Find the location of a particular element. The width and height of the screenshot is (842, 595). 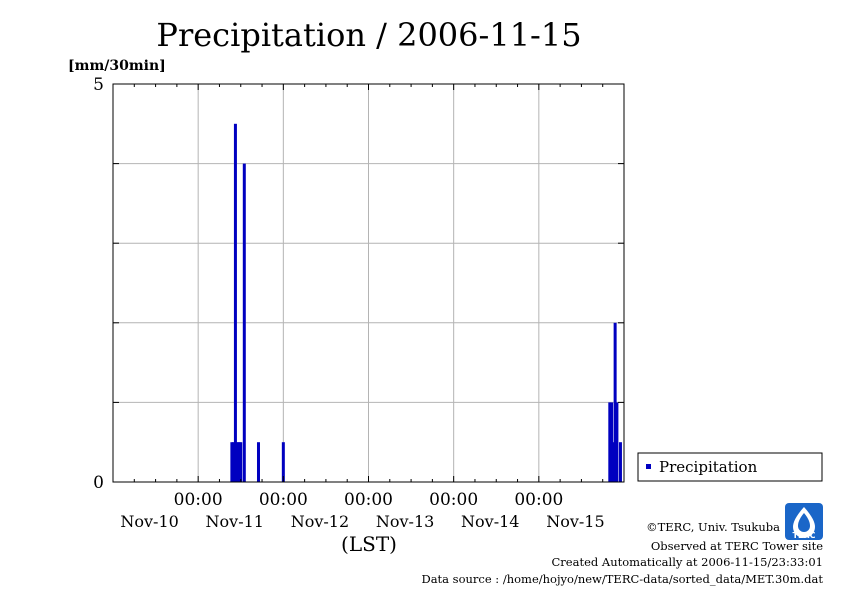

y-tick-label: 5 is located at coordinates (98, 85).